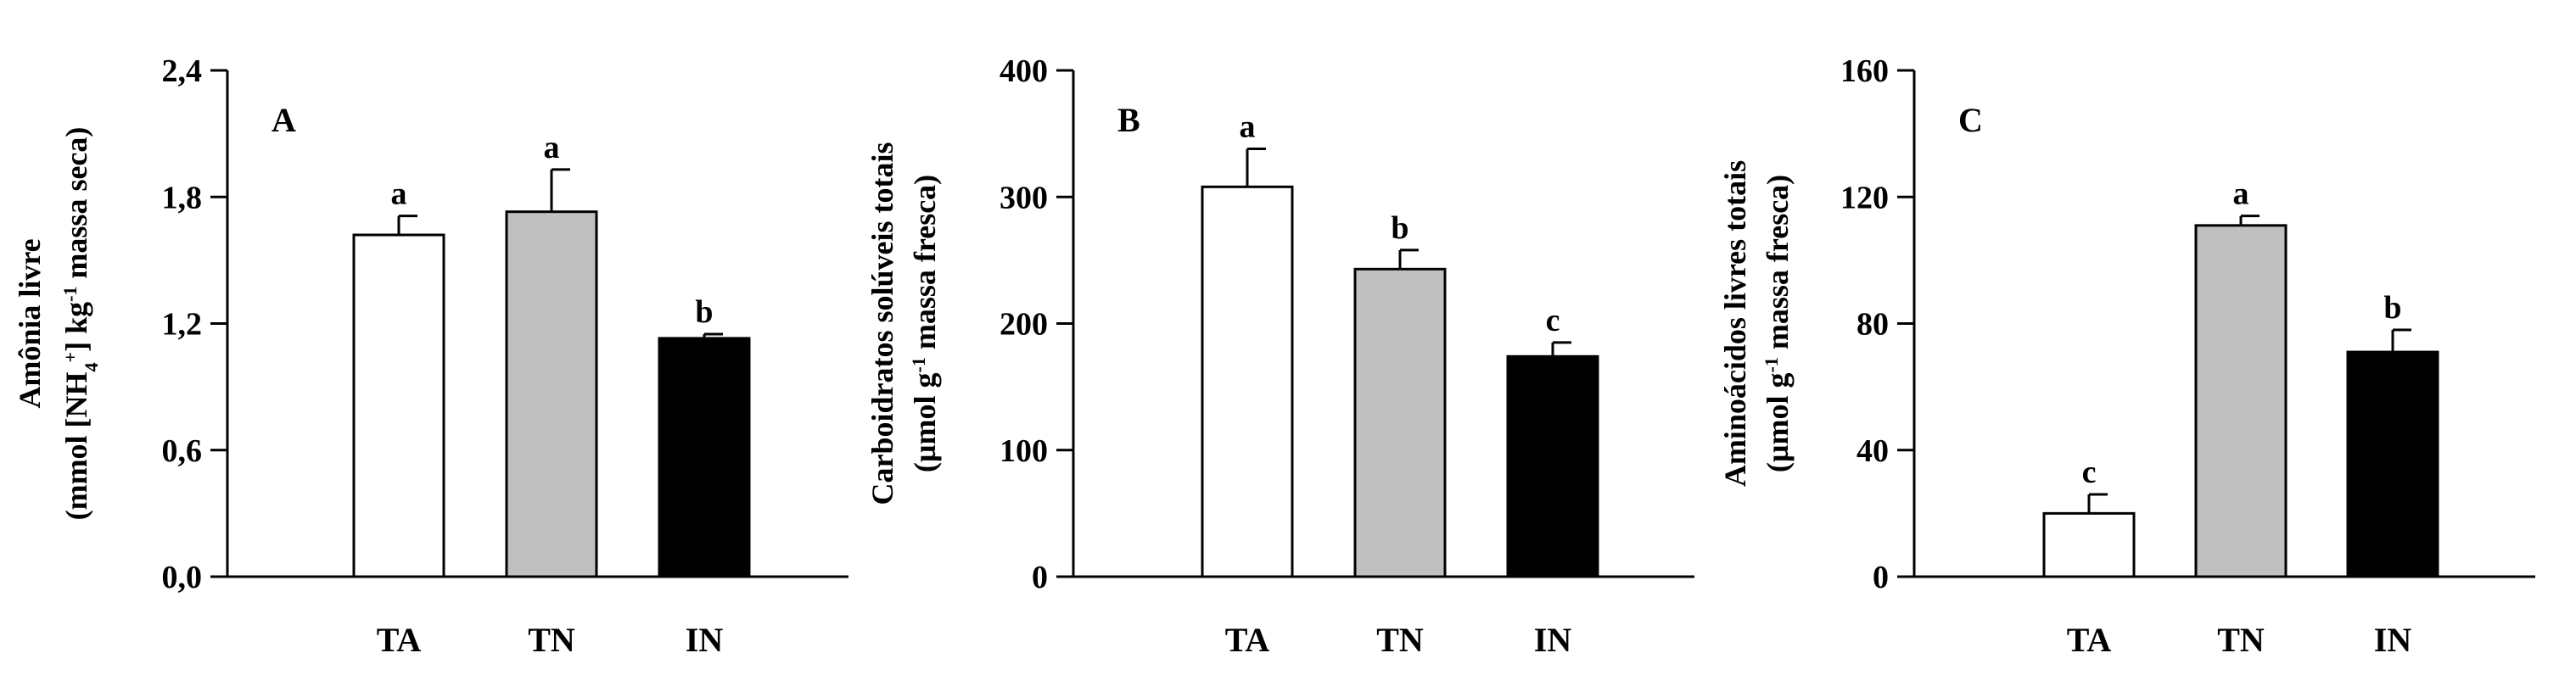 The height and width of the screenshot is (692, 2576). I want to click on panel-label: B, so click(1128, 120).